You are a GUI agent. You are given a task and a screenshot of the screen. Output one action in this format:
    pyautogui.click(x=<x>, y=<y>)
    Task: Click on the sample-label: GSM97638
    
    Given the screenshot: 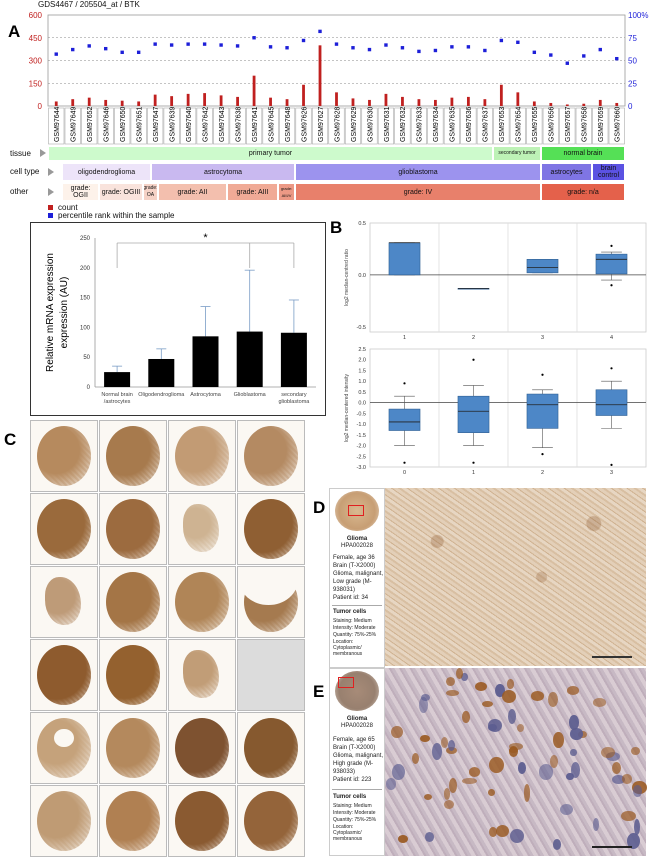 What is the action you would take?
    pyautogui.click(x=238, y=124)
    